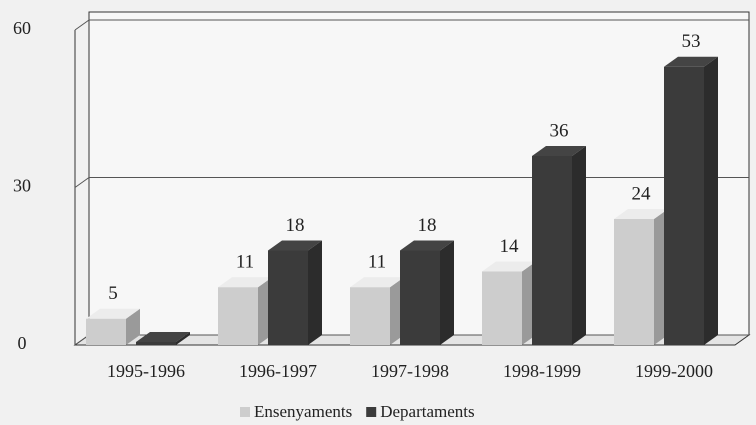 Image resolution: width=756 pixels, height=425 pixels. What do you see at coordinates (22, 28) in the screenshot?
I see `y-tick-label: 60` at bounding box center [22, 28].